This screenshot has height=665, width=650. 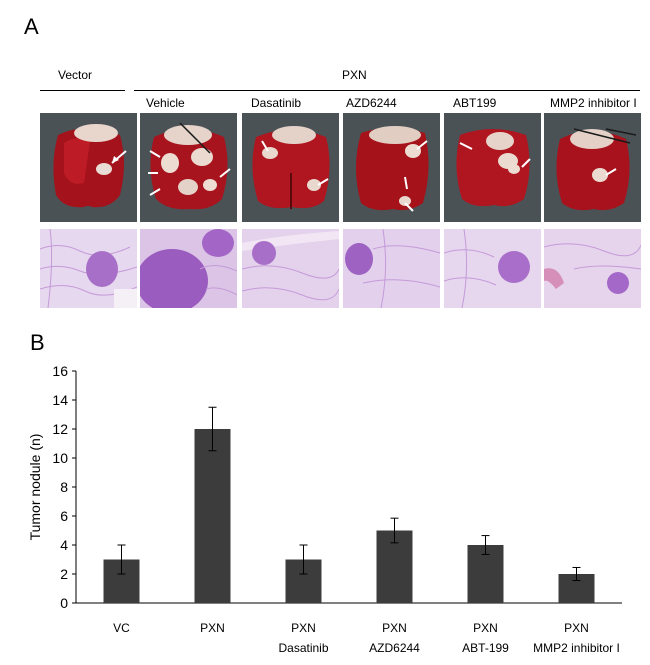 What do you see at coordinates (64, 545) in the screenshot?
I see `y-tick-label: 4` at bounding box center [64, 545].